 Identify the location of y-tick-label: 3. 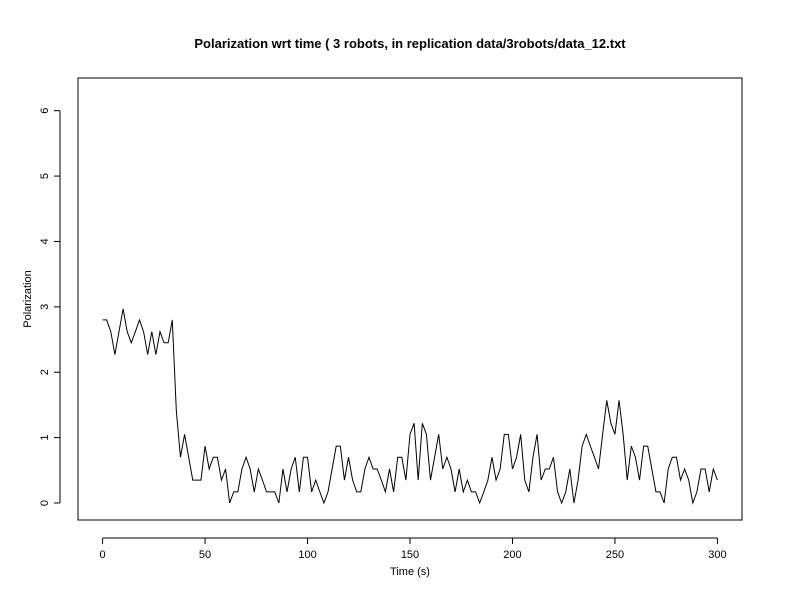
(45, 307).